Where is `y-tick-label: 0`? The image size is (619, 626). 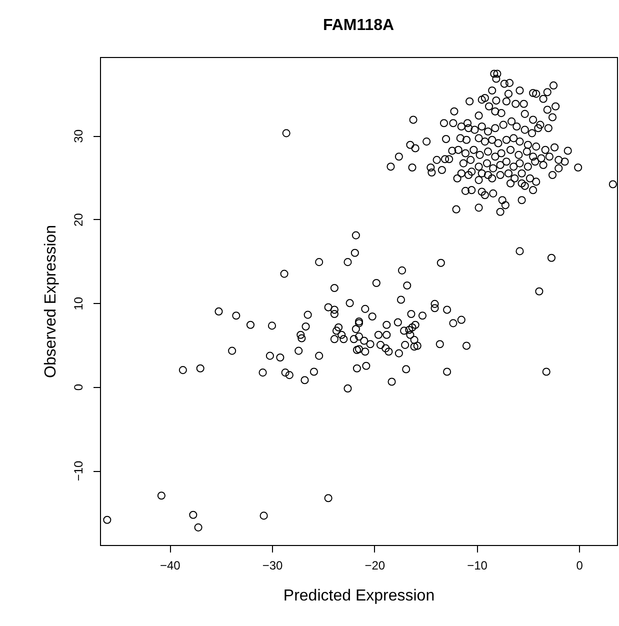 y-tick-label: 0 is located at coordinates (79, 387).